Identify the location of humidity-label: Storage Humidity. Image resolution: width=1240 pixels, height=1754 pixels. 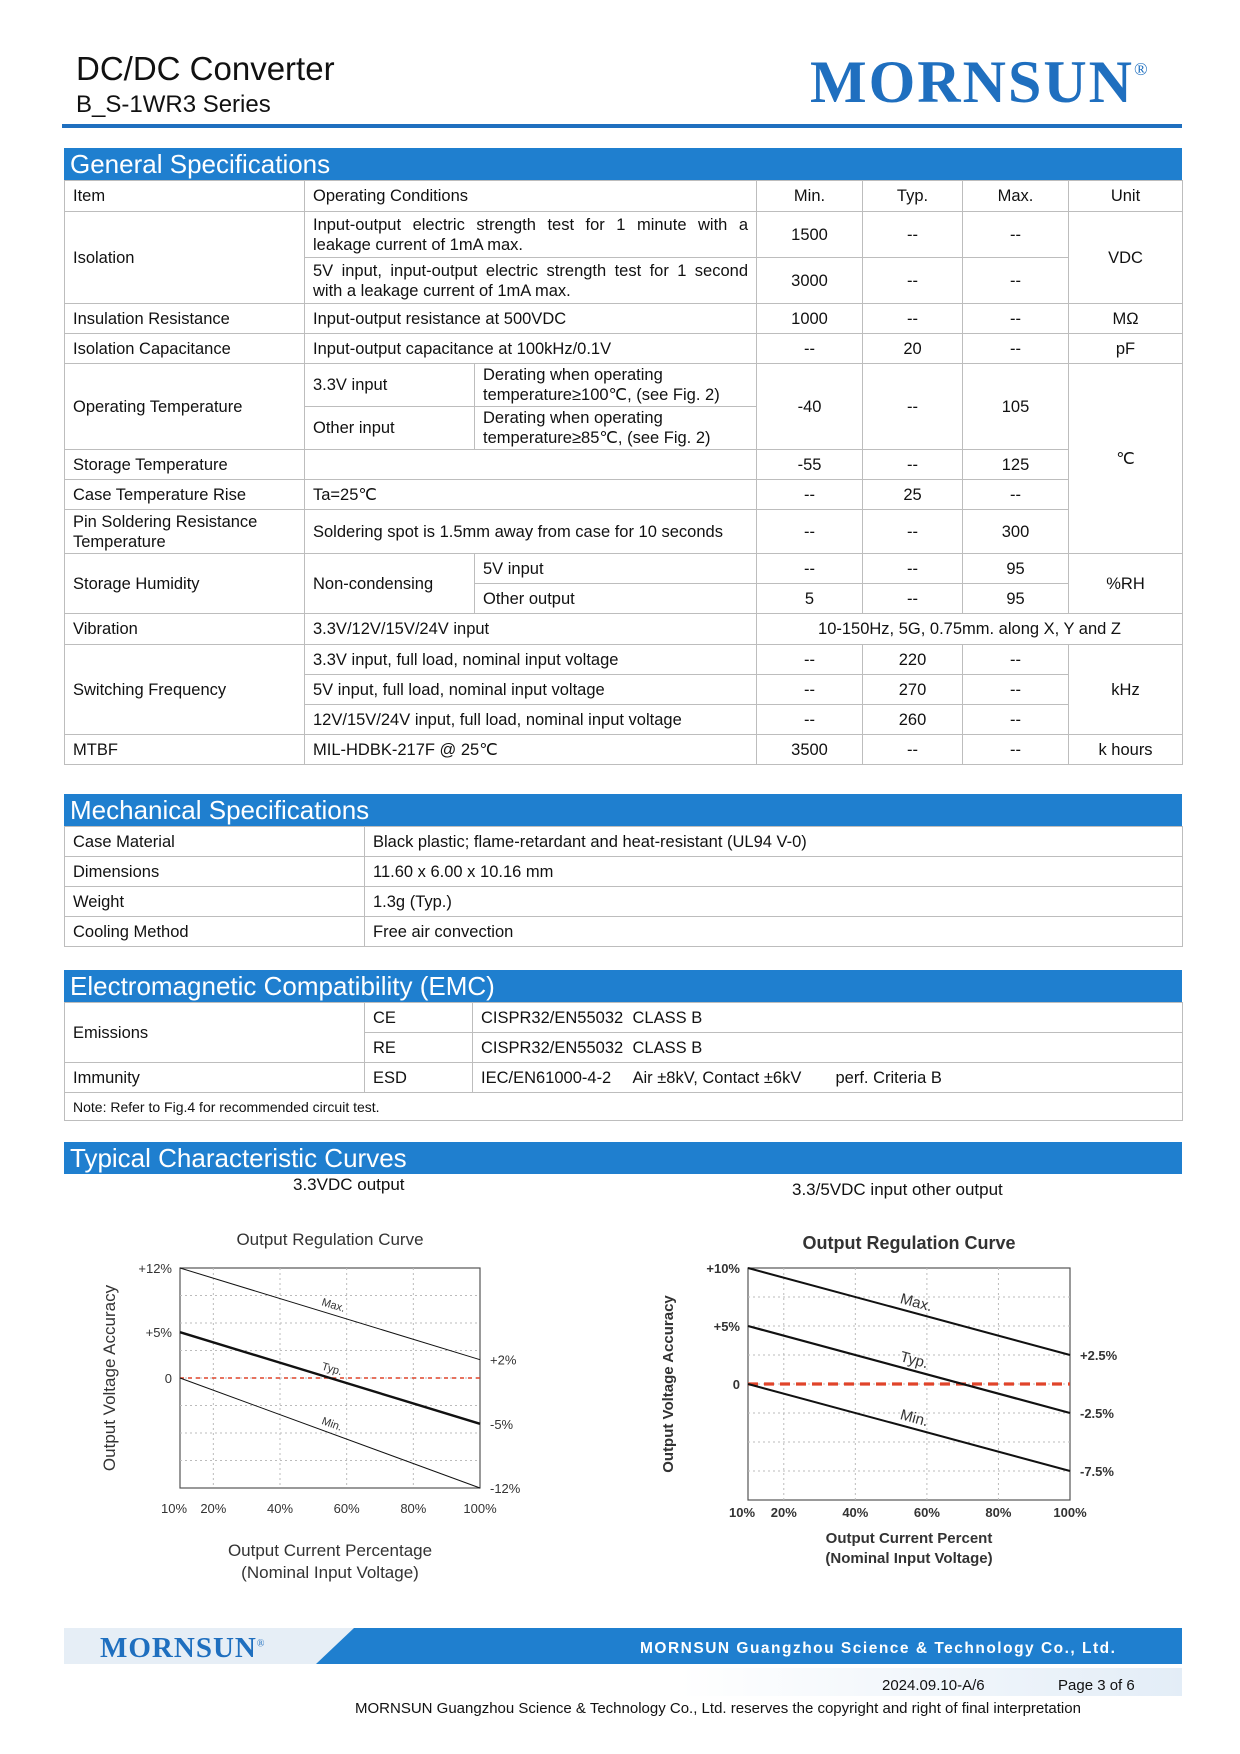
(184, 583).